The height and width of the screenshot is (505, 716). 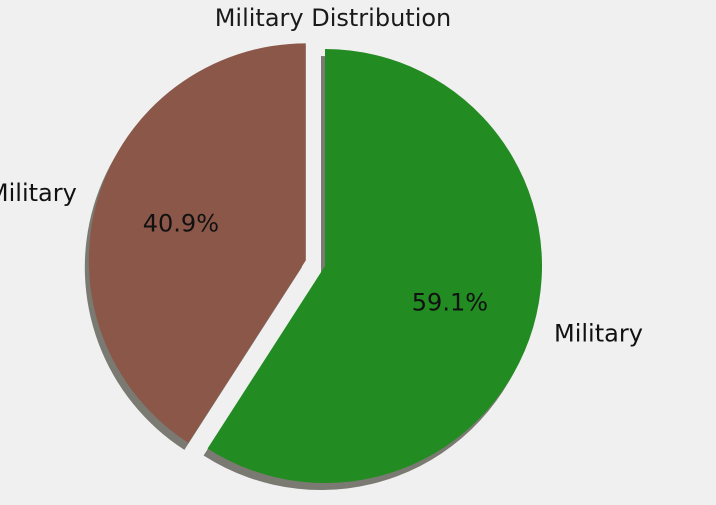 What do you see at coordinates (333, 18) in the screenshot?
I see `chart-title: Military Distribution` at bounding box center [333, 18].